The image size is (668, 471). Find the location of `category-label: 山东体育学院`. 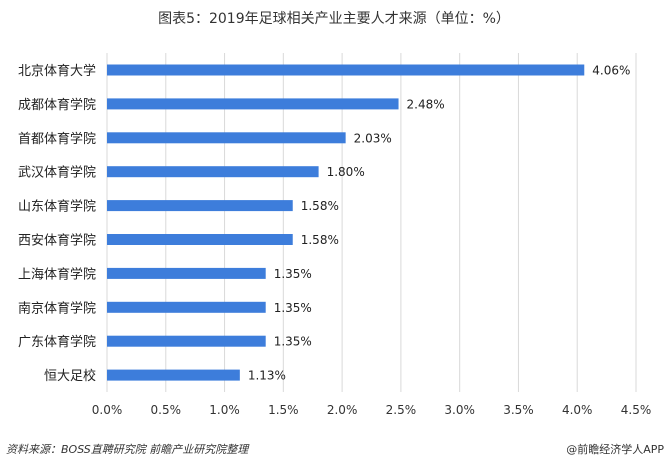

category-label: 山东体育学院 is located at coordinates (57, 207).